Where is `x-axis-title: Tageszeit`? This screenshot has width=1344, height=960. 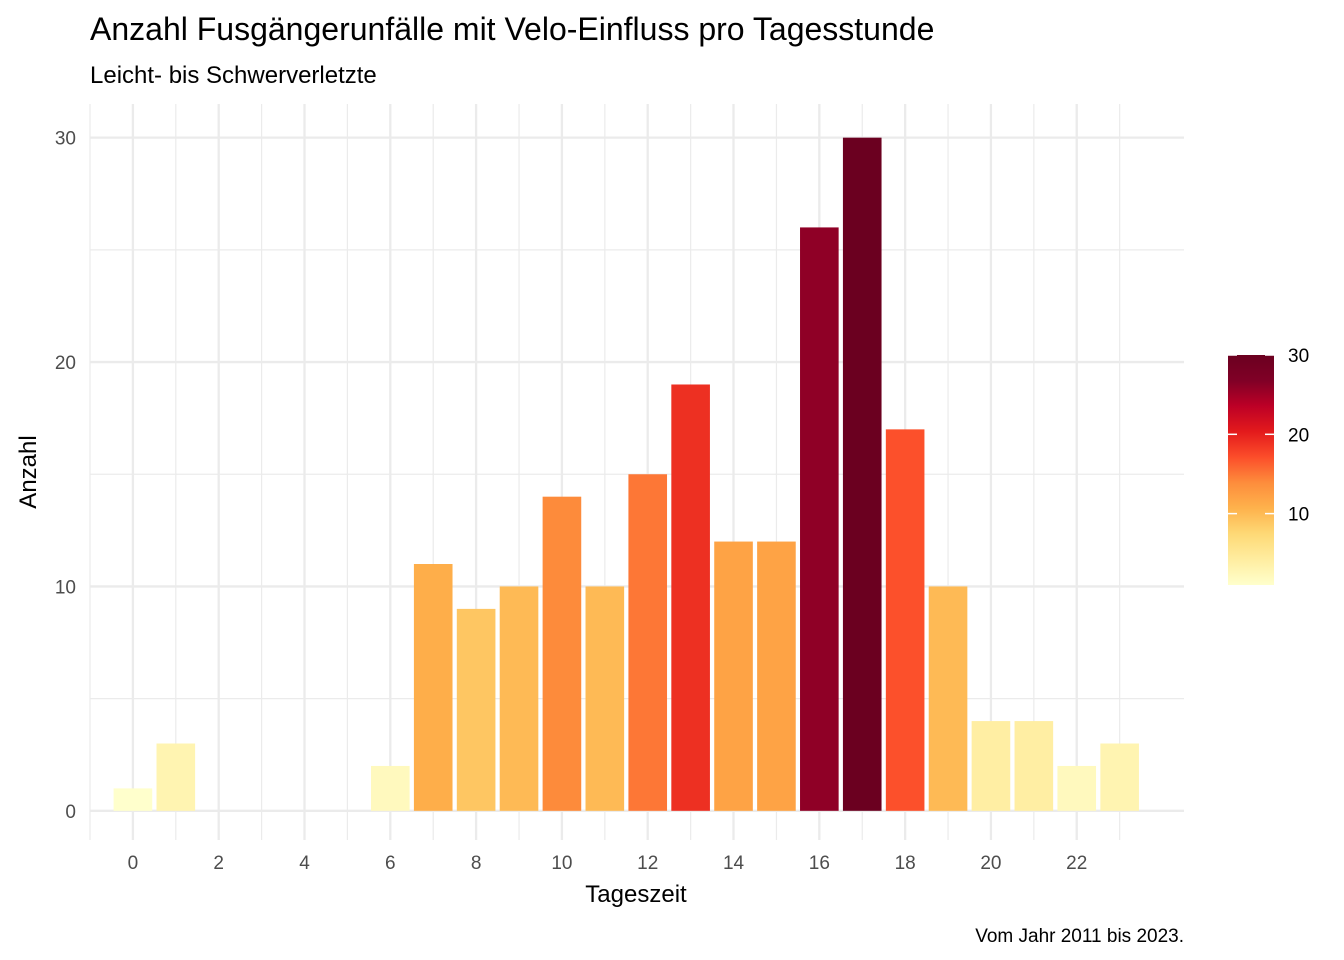 x-axis-title: Tageszeit is located at coordinates (636, 894).